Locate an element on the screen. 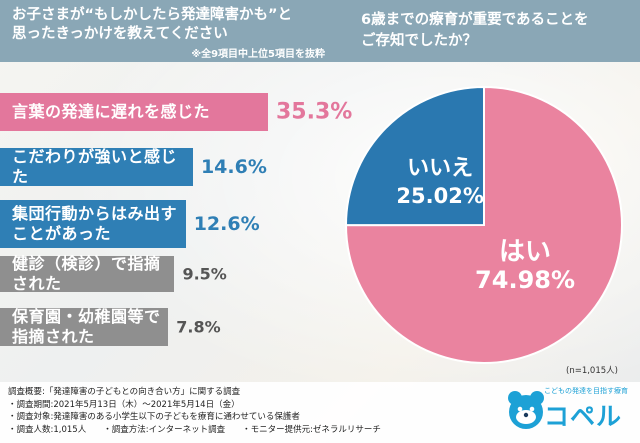  survey-detail-line: 調査概要:「発達障害の子どもとの向き合い方」に関する調査 is located at coordinates (124, 392).